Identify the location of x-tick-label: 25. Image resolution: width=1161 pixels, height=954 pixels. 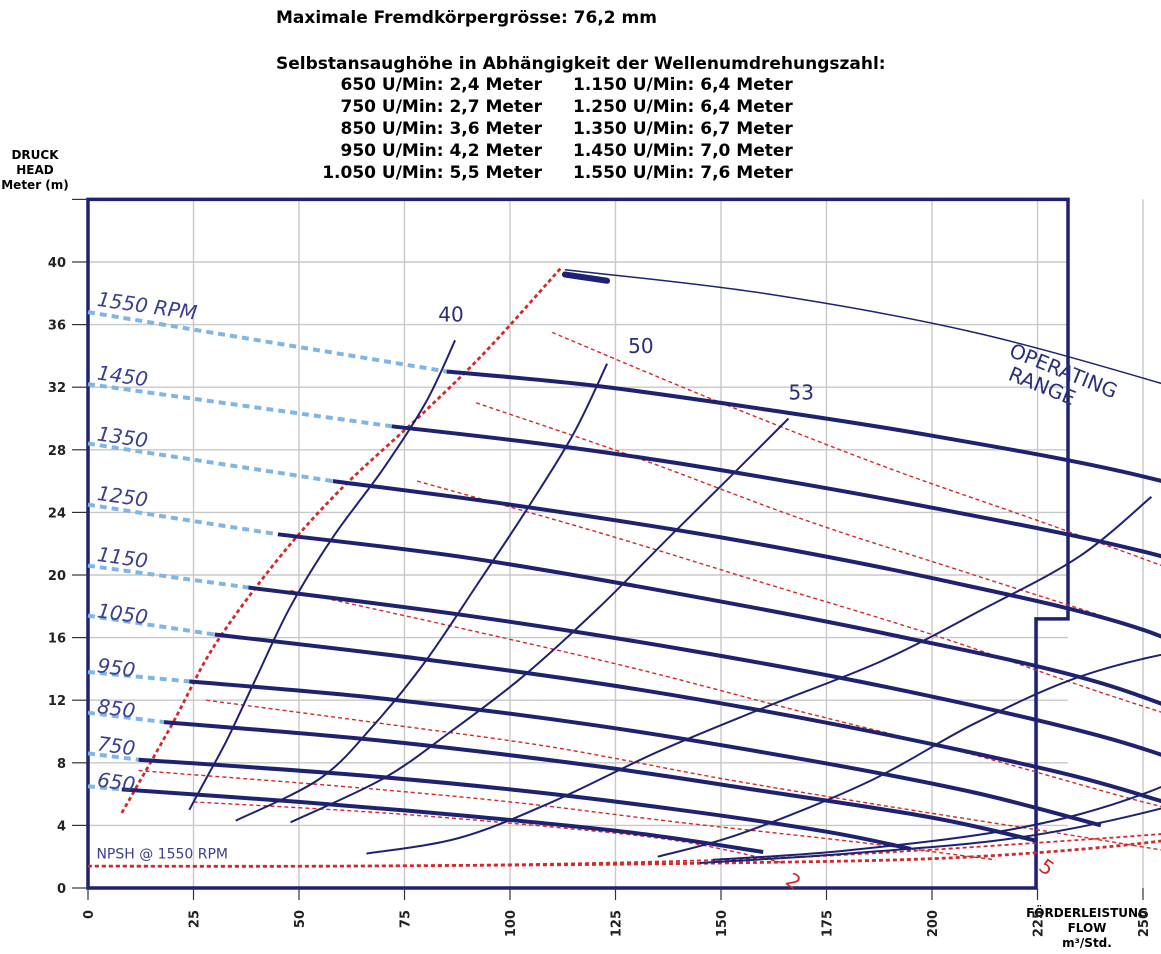
(195, 919).